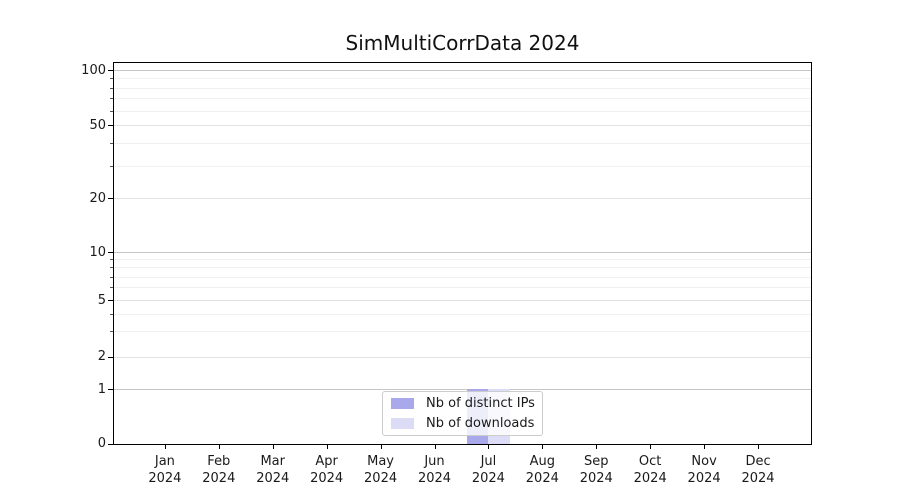 This screenshot has height=500, width=900. Describe the element at coordinates (488, 461) in the screenshot. I see `x-tick-month-jul: Jul` at that location.